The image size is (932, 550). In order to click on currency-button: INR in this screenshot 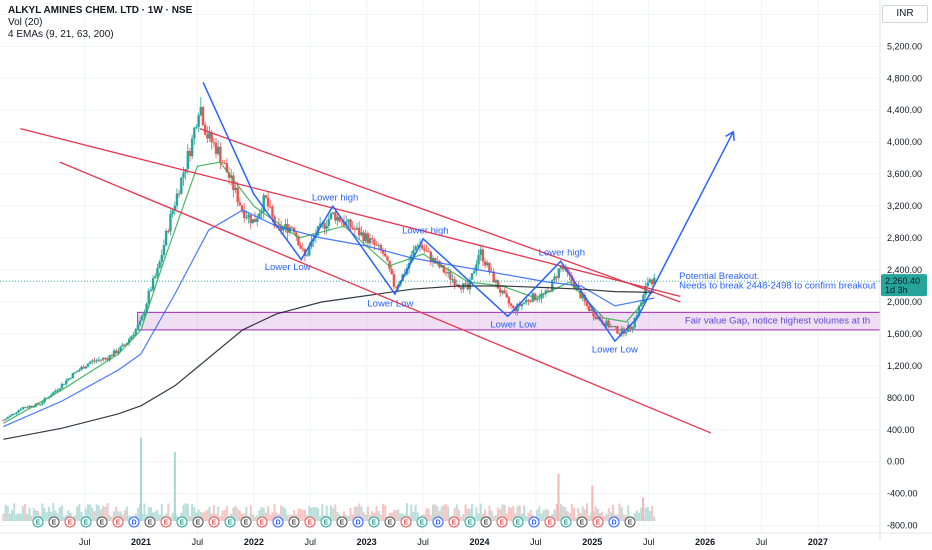, I will do `click(905, 14)`.